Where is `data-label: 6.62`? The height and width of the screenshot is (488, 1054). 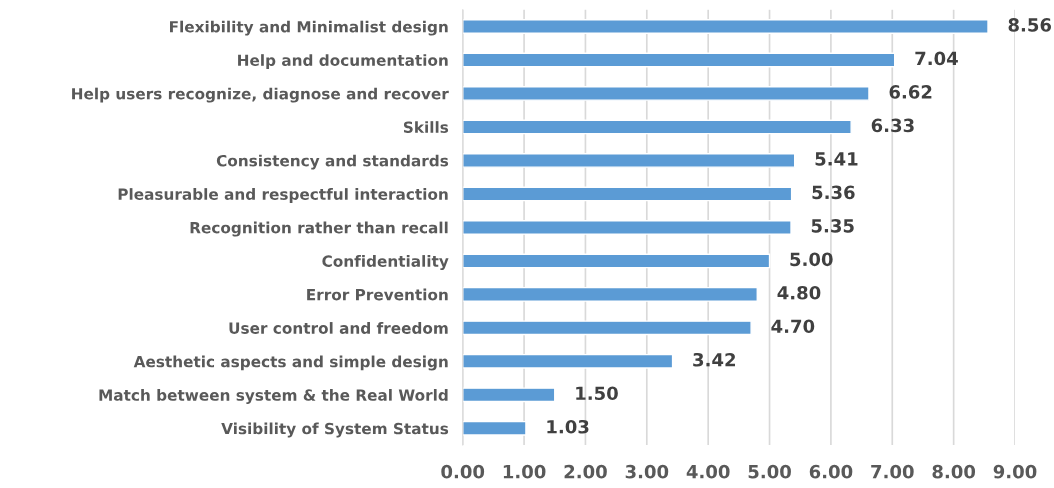
data-label: 6.62 is located at coordinates (910, 92).